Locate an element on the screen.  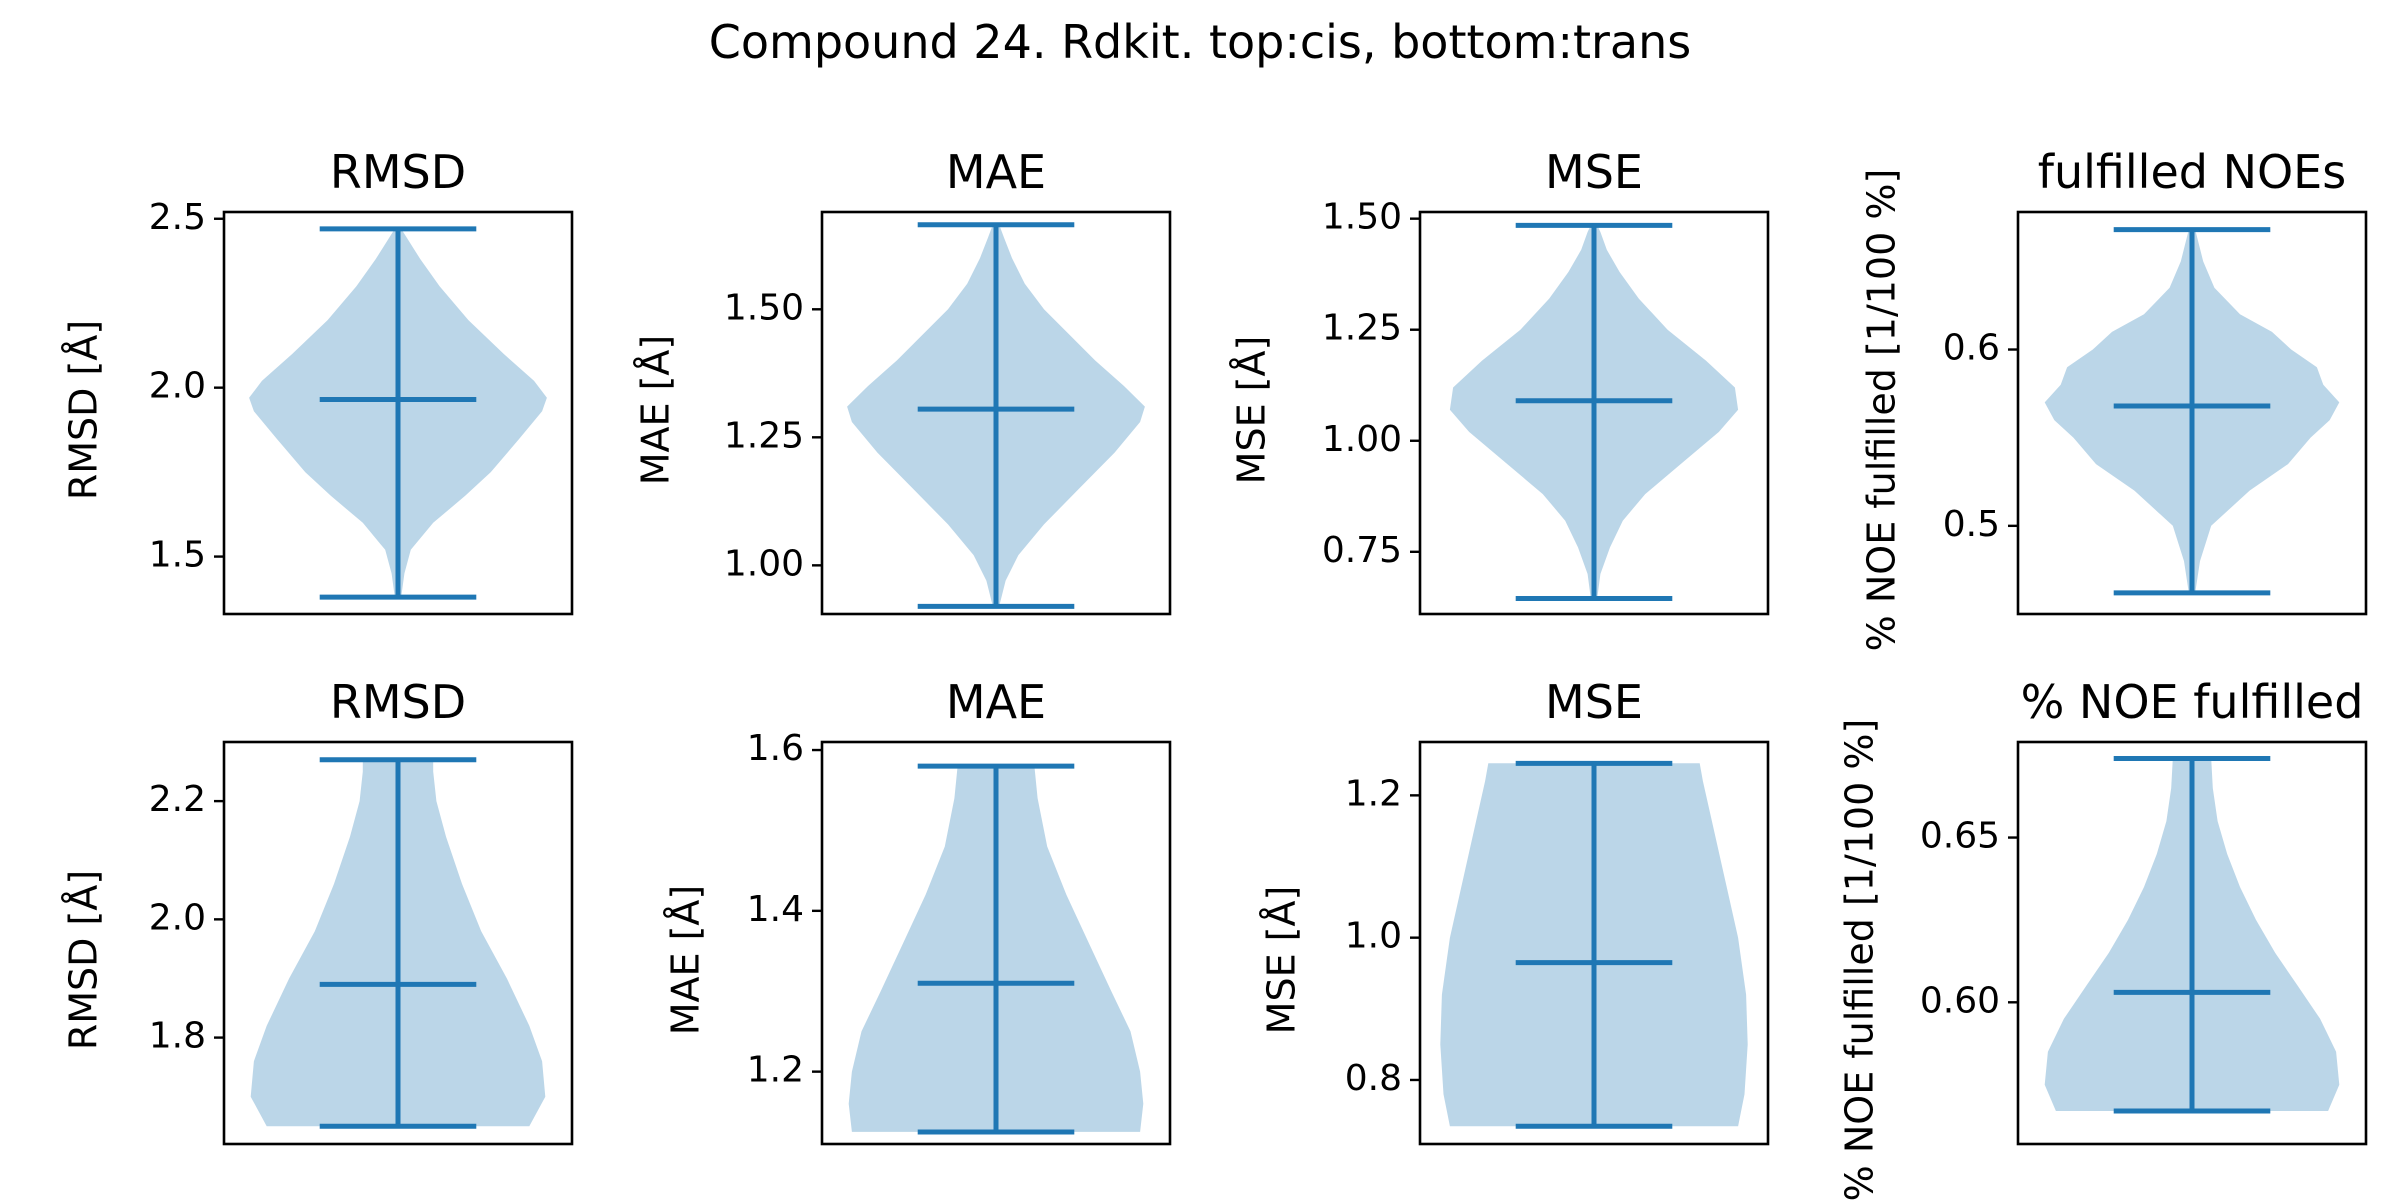
subplot-trans-2: MAE MAE [Å] 1.2 1.4 1.6 is located at coordinates (918, 910).